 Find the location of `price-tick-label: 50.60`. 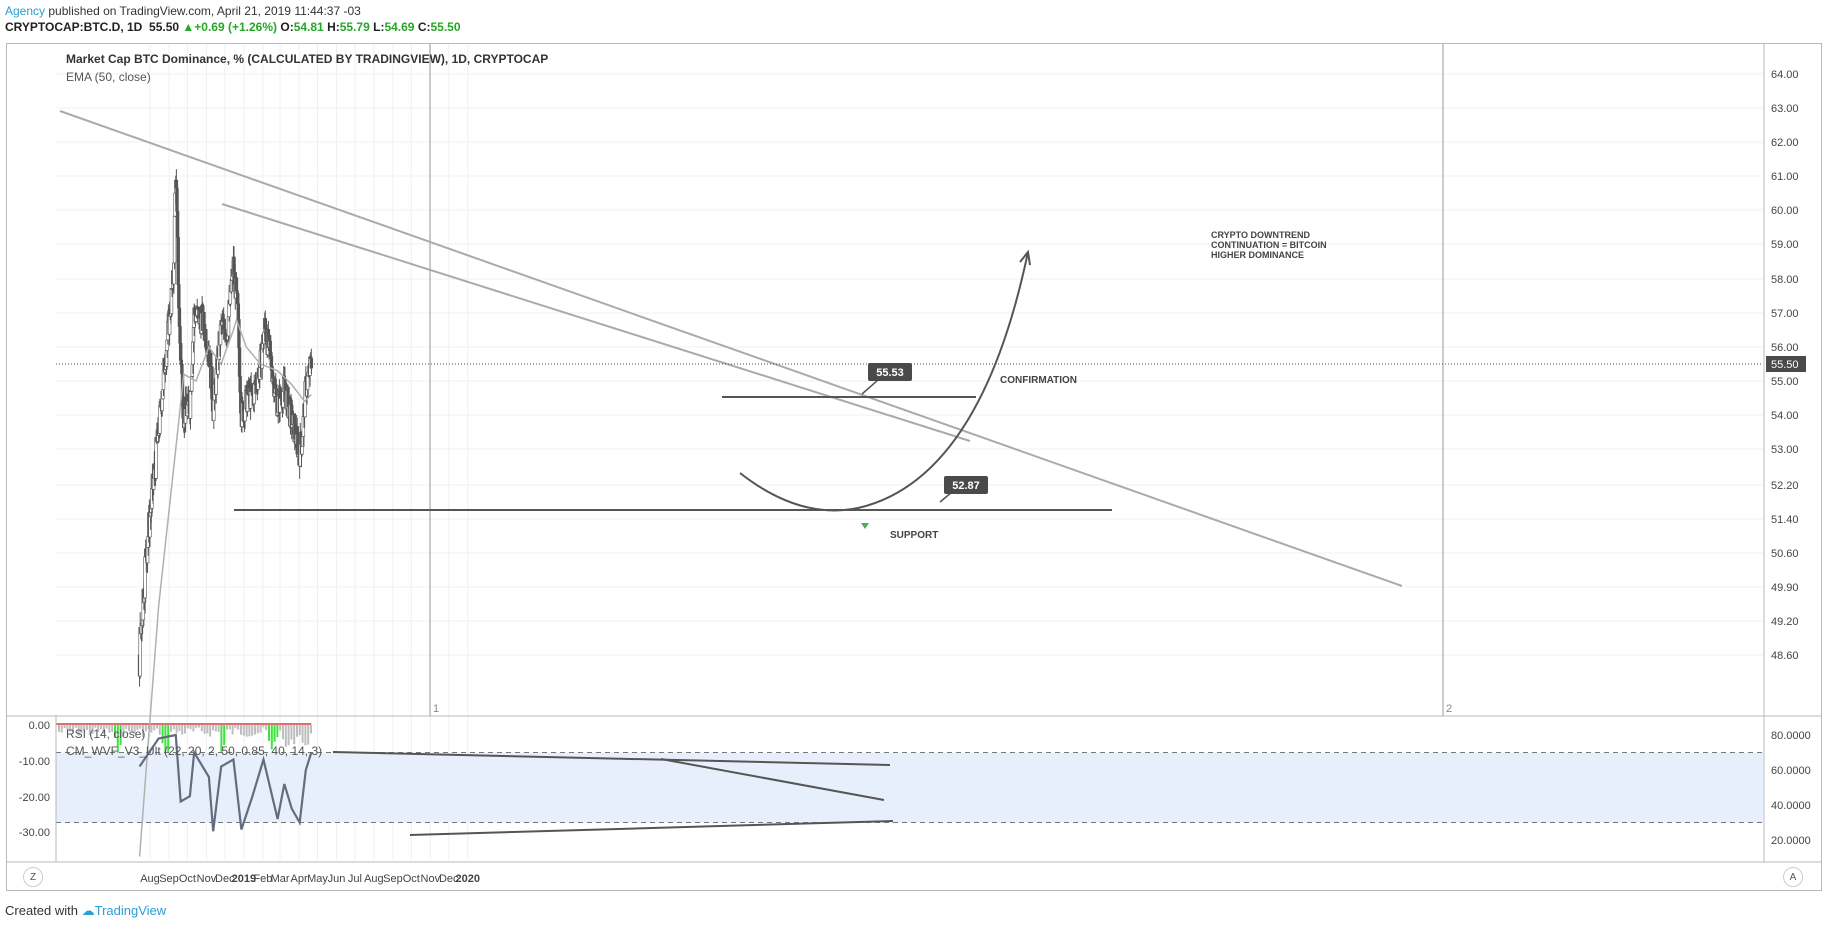

price-tick-label: 50.60 is located at coordinates (1785, 554).